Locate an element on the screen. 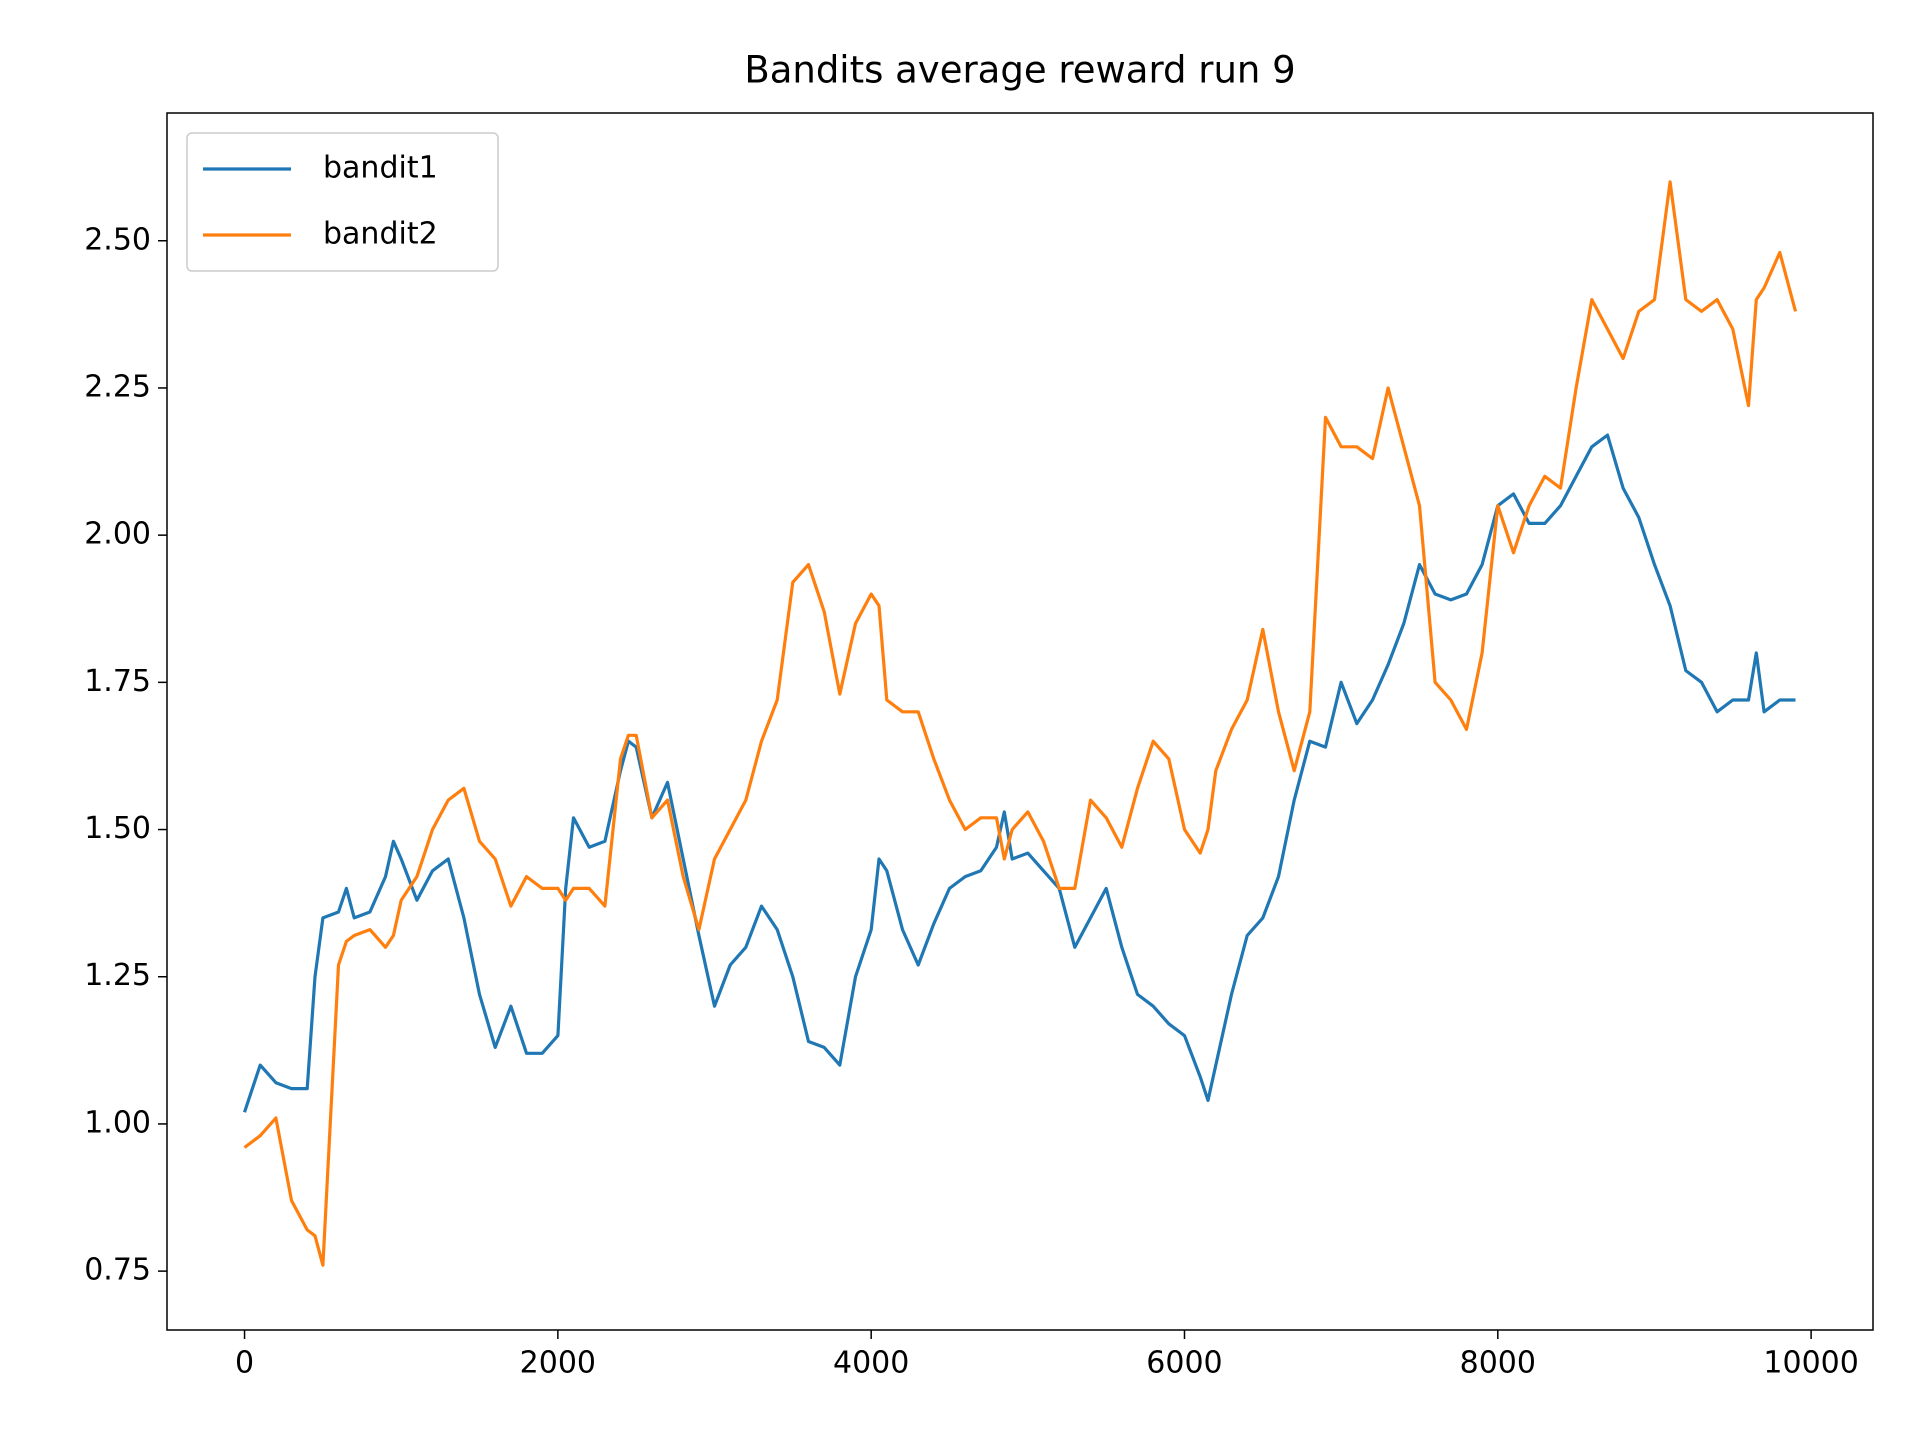  chart-title: Bandits average reward run 9 is located at coordinates (1019, 70).